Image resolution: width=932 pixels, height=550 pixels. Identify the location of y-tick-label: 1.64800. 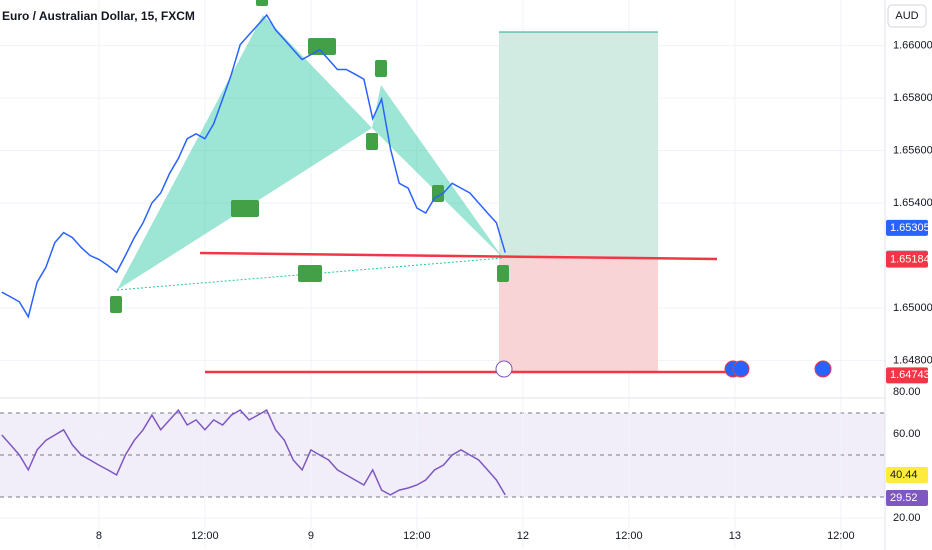
(912, 360).